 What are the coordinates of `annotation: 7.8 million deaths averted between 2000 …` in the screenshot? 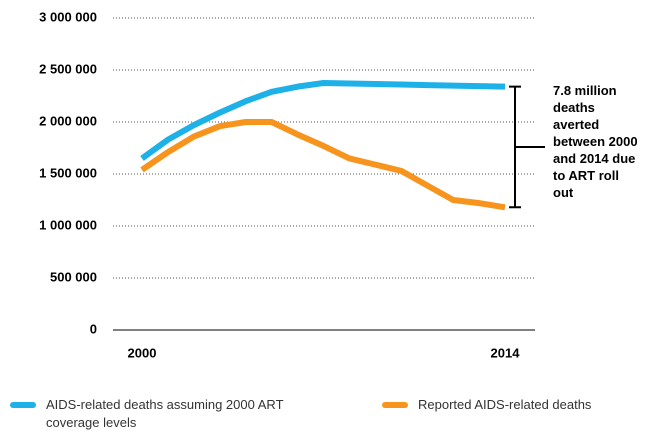 It's located at (596, 141).